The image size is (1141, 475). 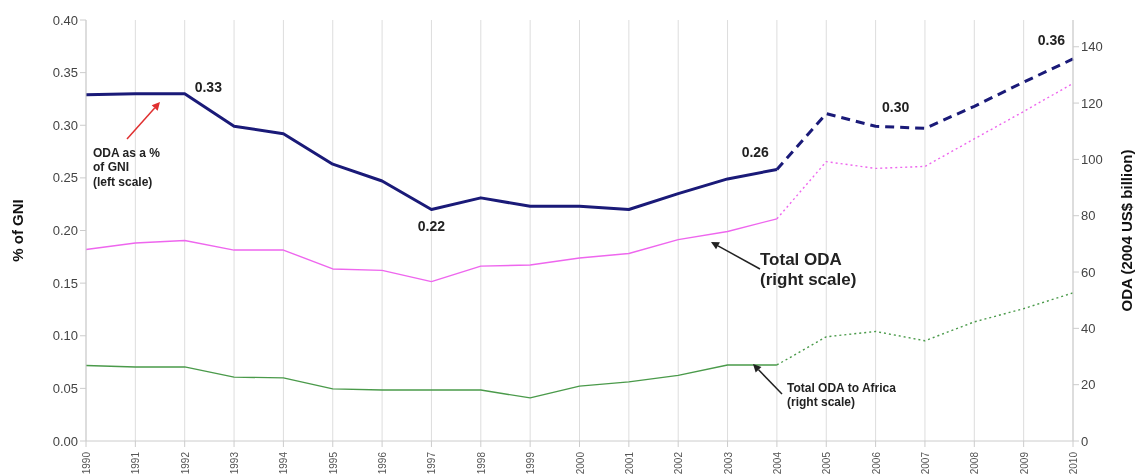 I want to click on y-tick-label: 0.40, so click(x=65, y=20).